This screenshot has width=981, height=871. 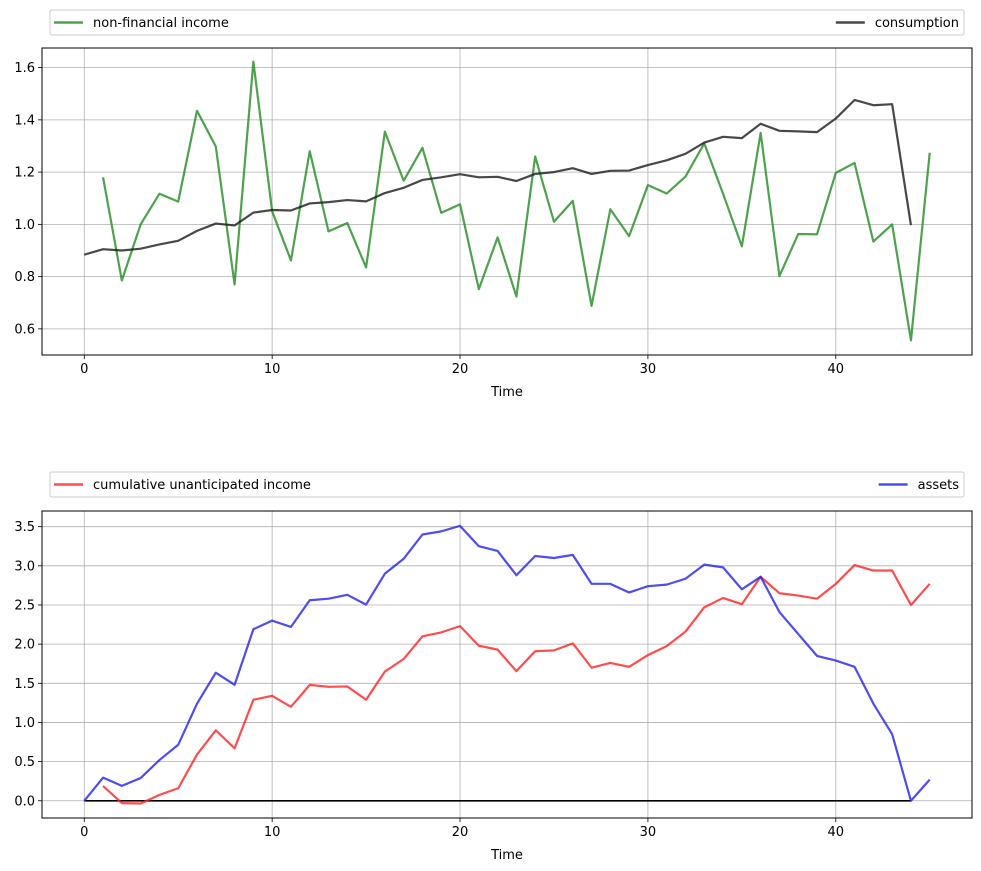 What do you see at coordinates (506, 392) in the screenshot?
I see `top-chart-xlabel: Time` at bounding box center [506, 392].